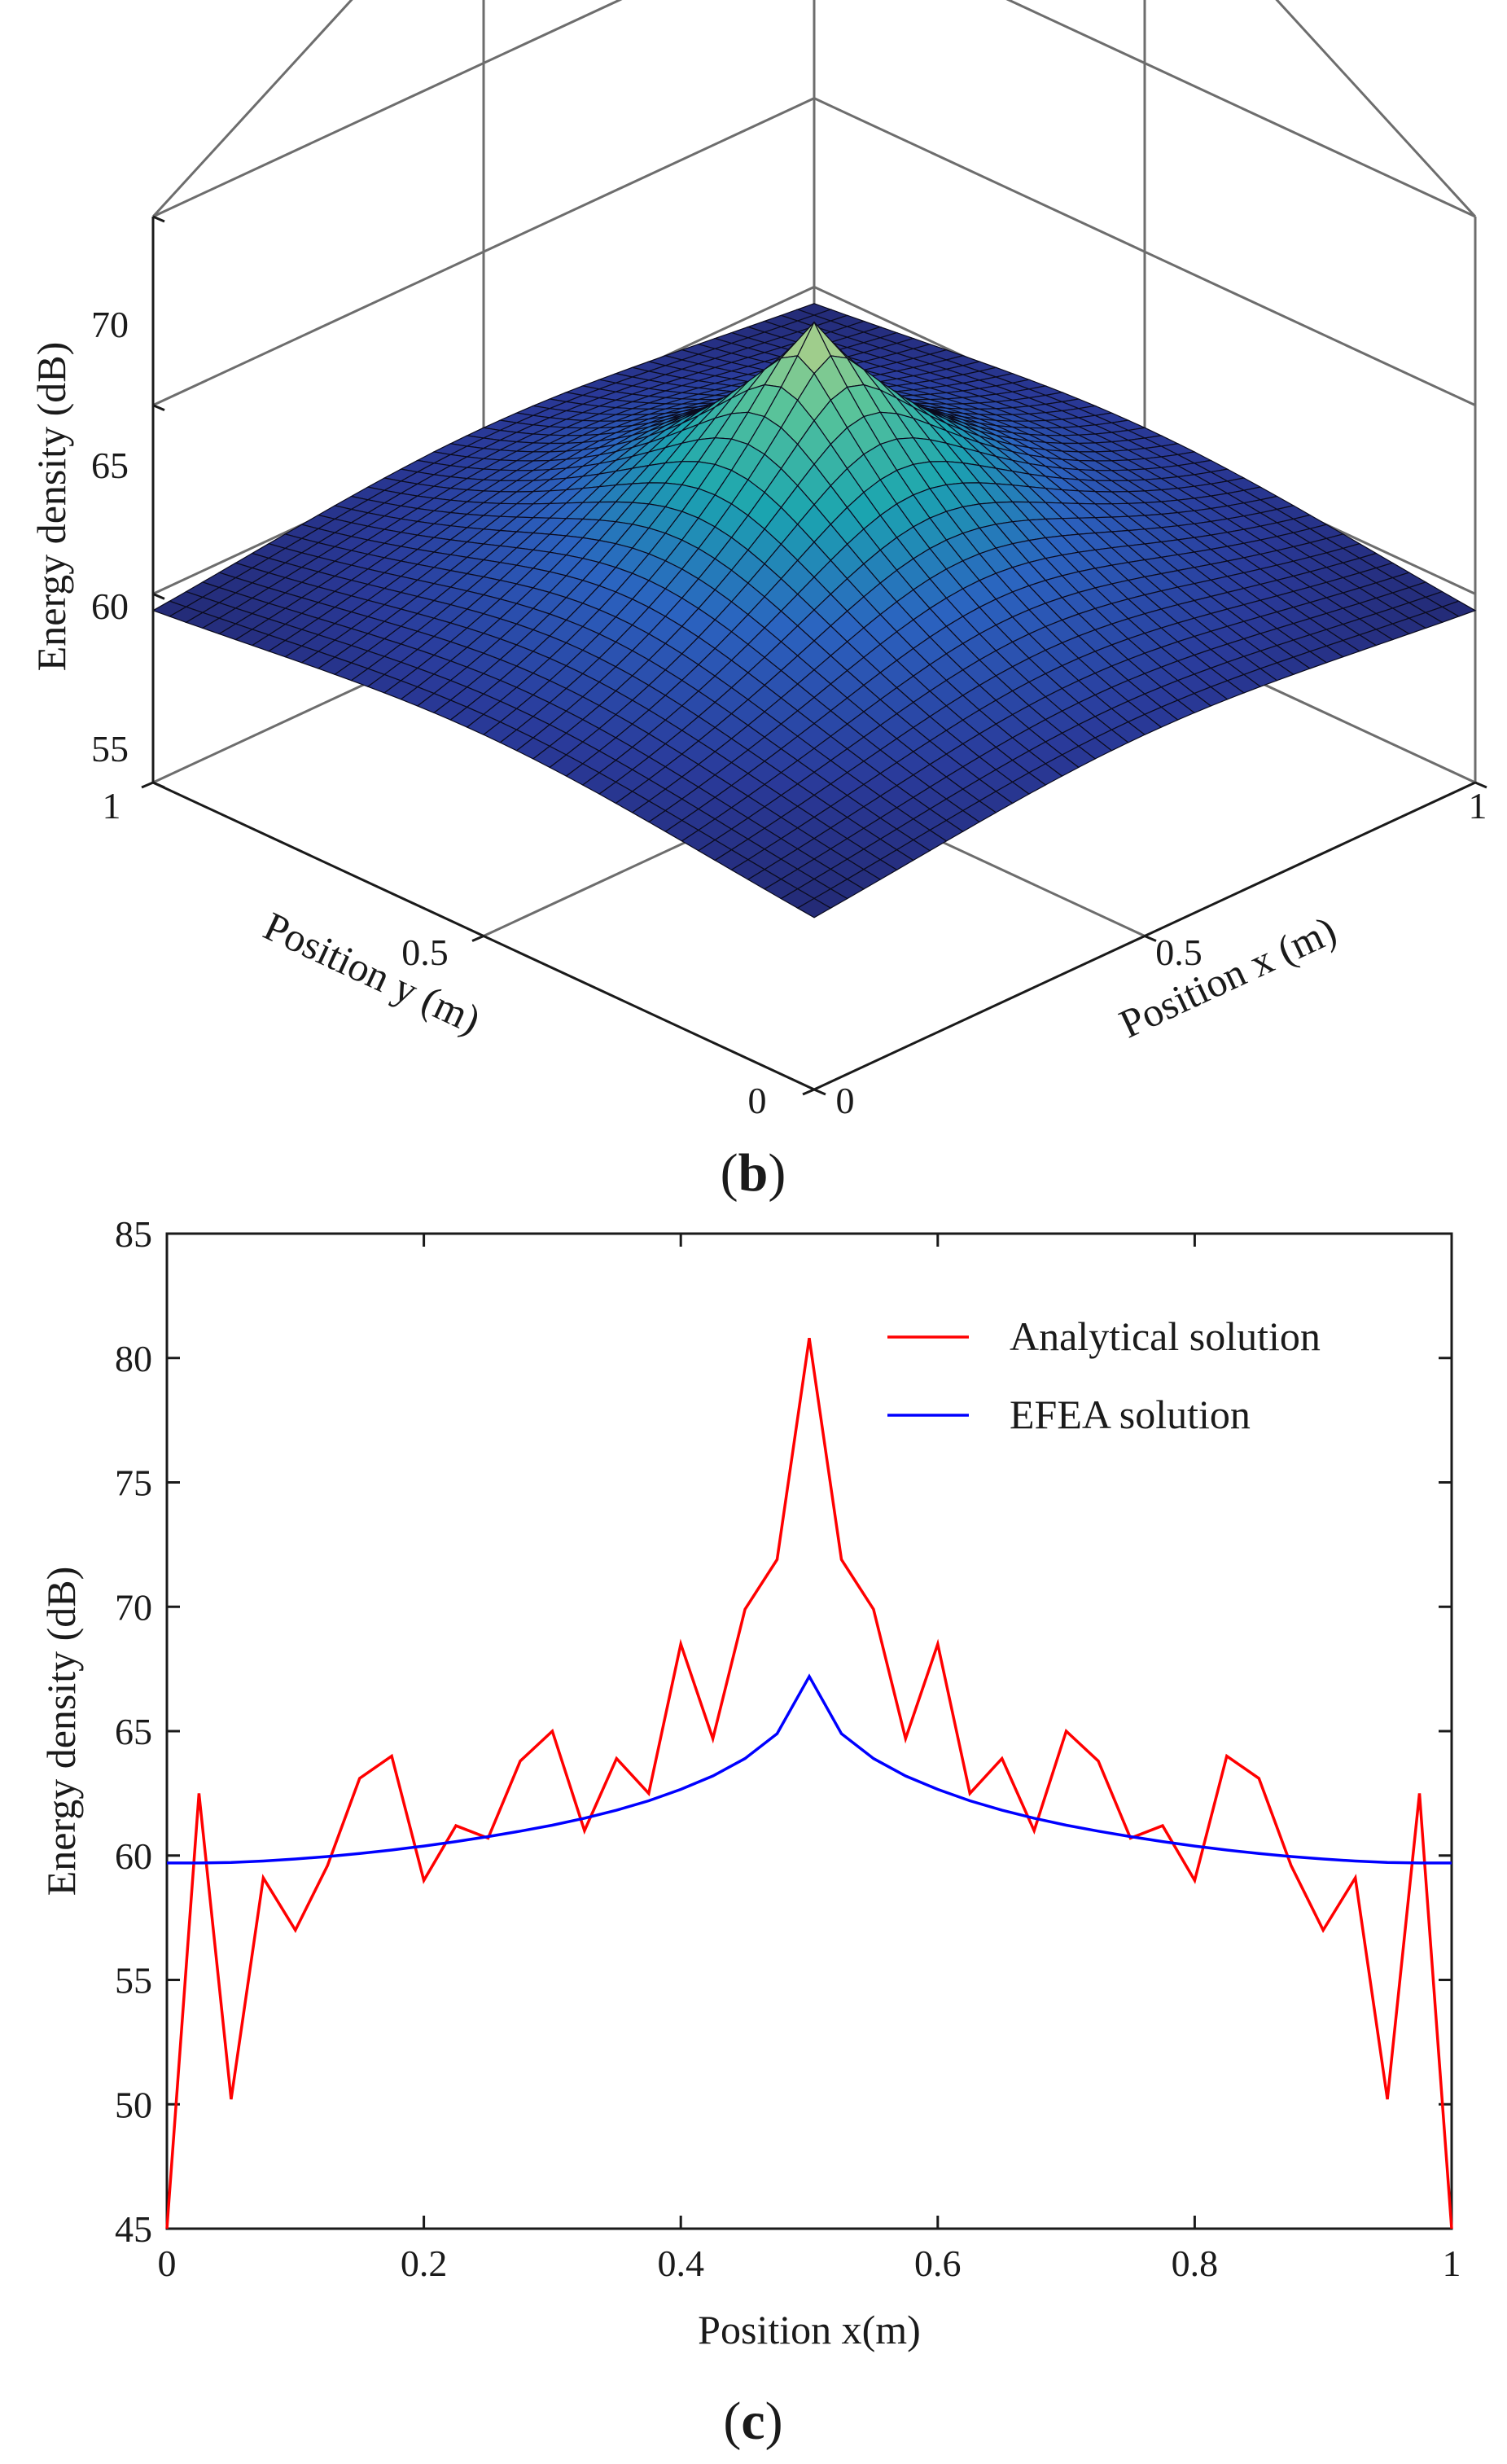 This screenshot has height=2464, width=1507. What do you see at coordinates (112, 805) in the screenshot?
I see `y-tick-1: 1` at bounding box center [112, 805].